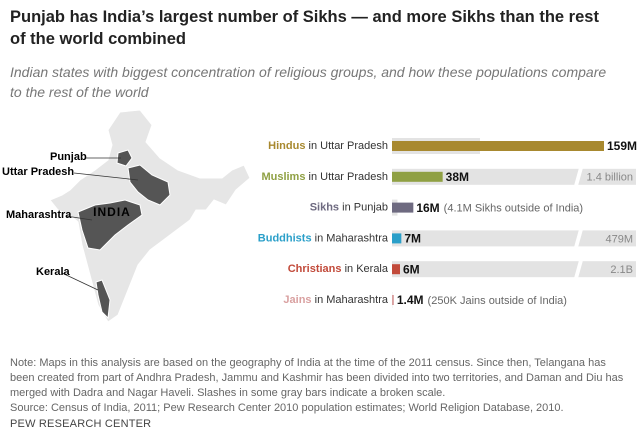 The image size is (640, 436). I want to click on location: in Kerala, so click(367, 269).